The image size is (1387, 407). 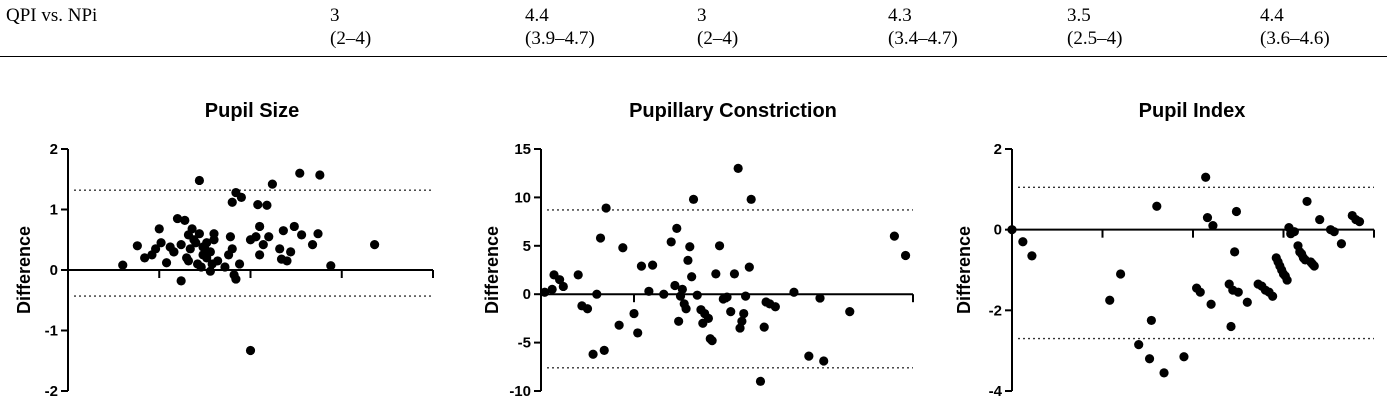 I want to click on y-tick-label: 1, so click(x=54, y=210).